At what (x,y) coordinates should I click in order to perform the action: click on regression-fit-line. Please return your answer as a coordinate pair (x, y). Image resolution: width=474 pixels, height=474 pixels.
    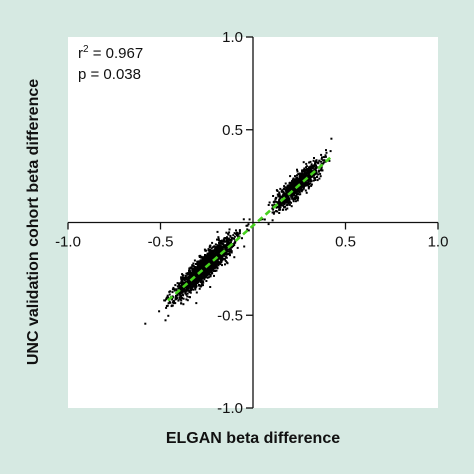
    Looking at the image, I should click on (250, 228).